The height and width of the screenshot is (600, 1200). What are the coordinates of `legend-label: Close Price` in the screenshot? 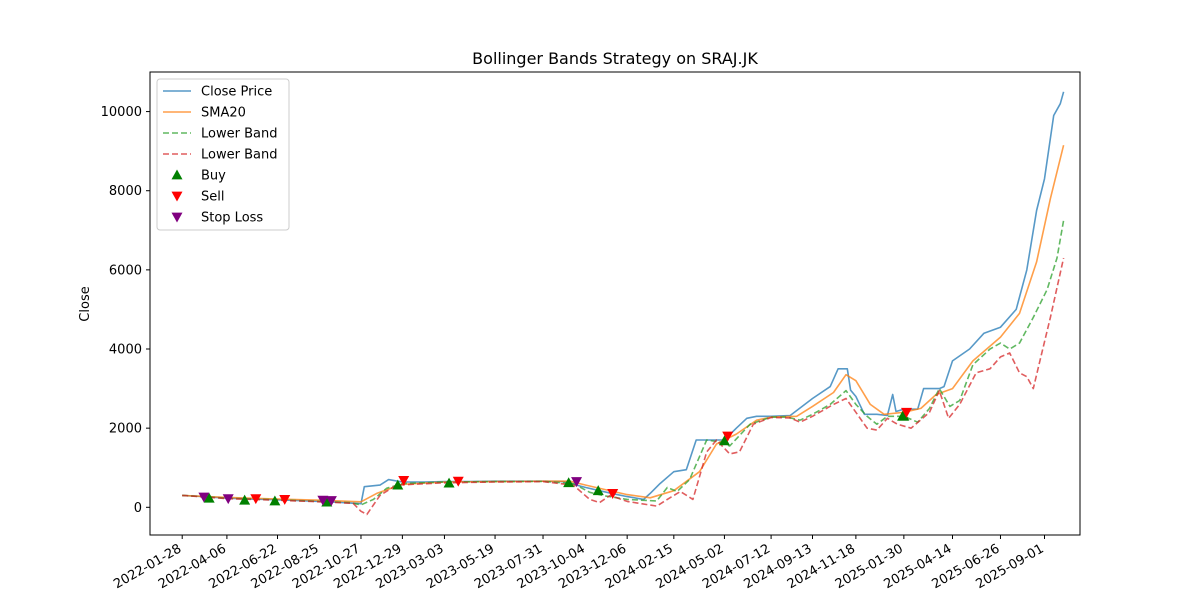 It's located at (236, 92).